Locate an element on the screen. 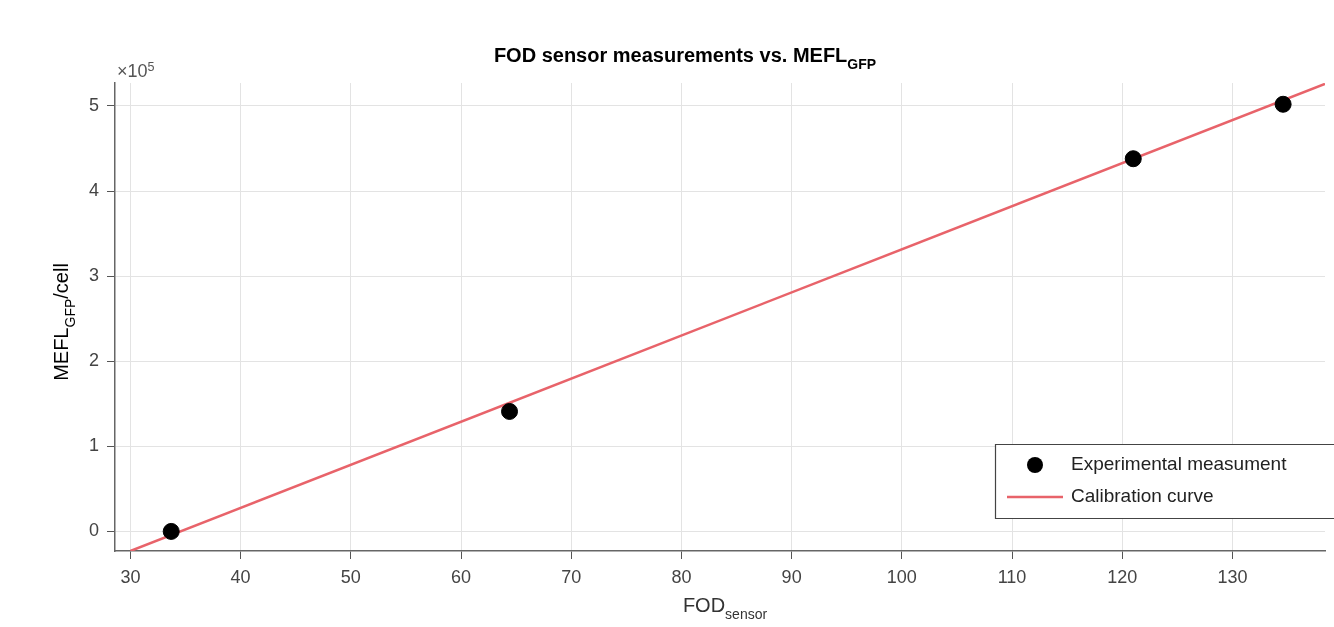 The image size is (1334, 627). x-tick-label: 120 is located at coordinates (1122, 576).